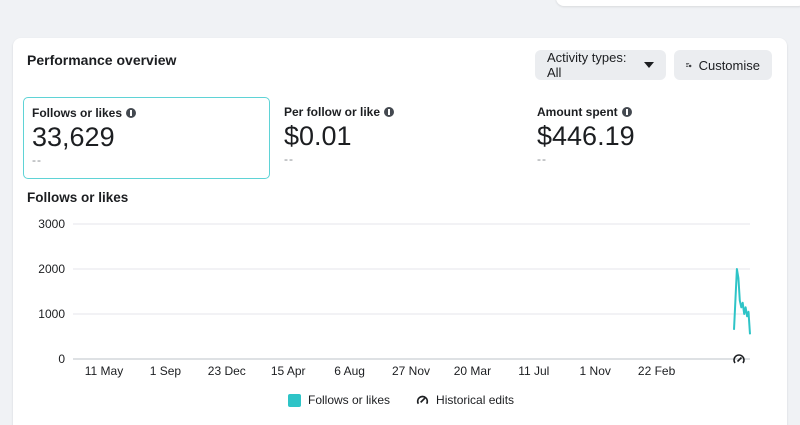 The image size is (800, 425). I want to click on metric-label-text: Per follow or like, so click(332, 112).